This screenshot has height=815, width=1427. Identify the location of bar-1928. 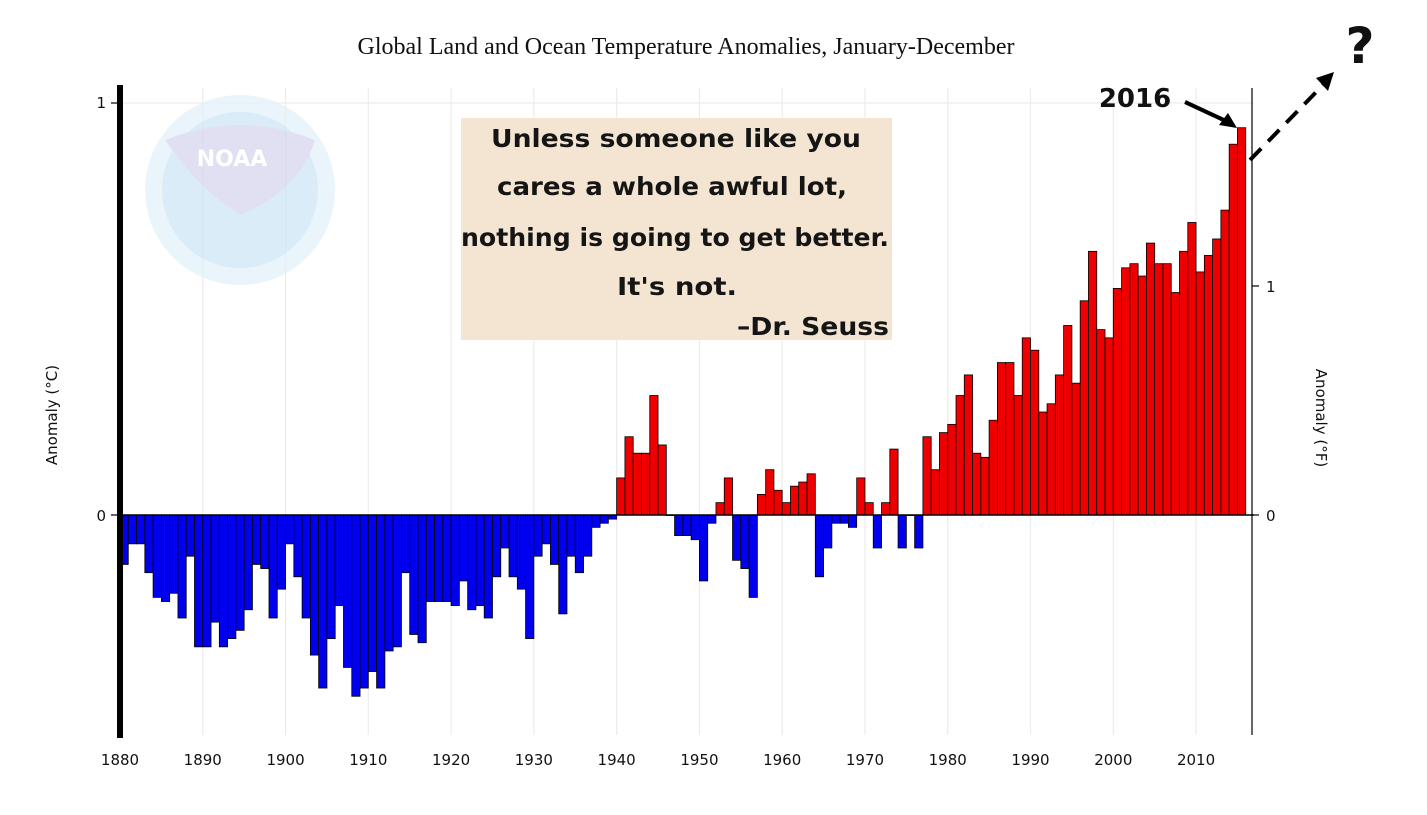
(521, 552).